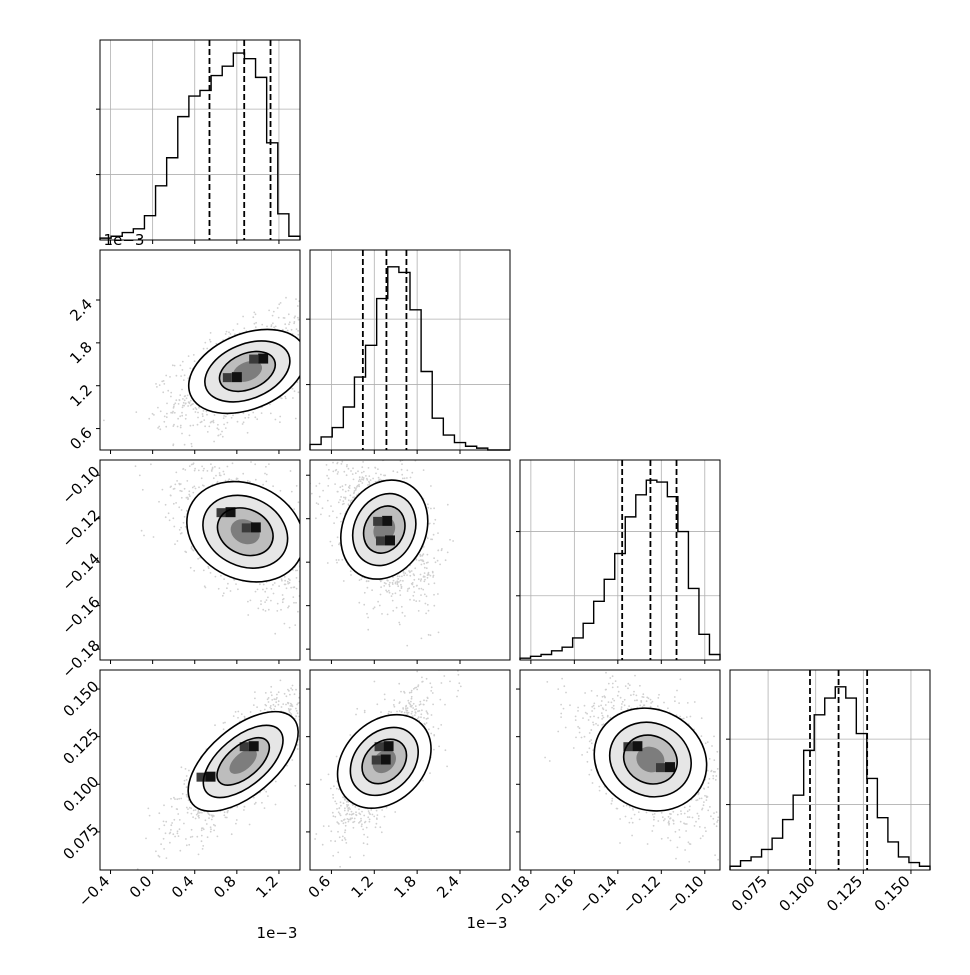 This screenshot has width=970, height=975. Describe the element at coordinates (183, 887) in the screenshot. I see `x-tick-label: 0.4` at that location.